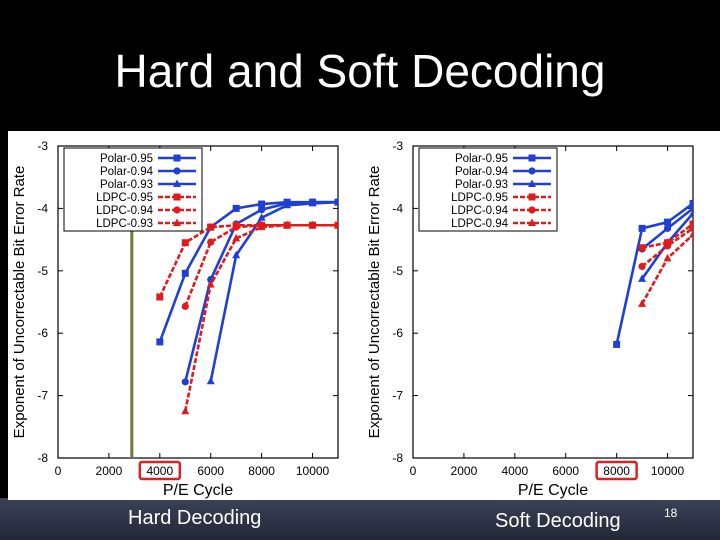 The height and width of the screenshot is (540, 720). Describe the element at coordinates (514, 471) in the screenshot. I see `soft-xtick-label: 4000` at that location.